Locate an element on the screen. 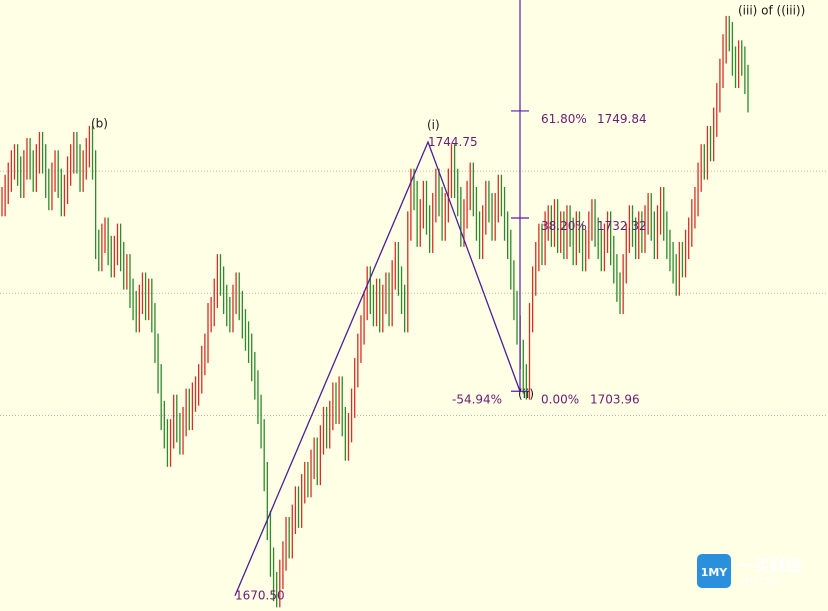 The height and width of the screenshot is (611, 828). brand-logo is located at coordinates (714, 571).